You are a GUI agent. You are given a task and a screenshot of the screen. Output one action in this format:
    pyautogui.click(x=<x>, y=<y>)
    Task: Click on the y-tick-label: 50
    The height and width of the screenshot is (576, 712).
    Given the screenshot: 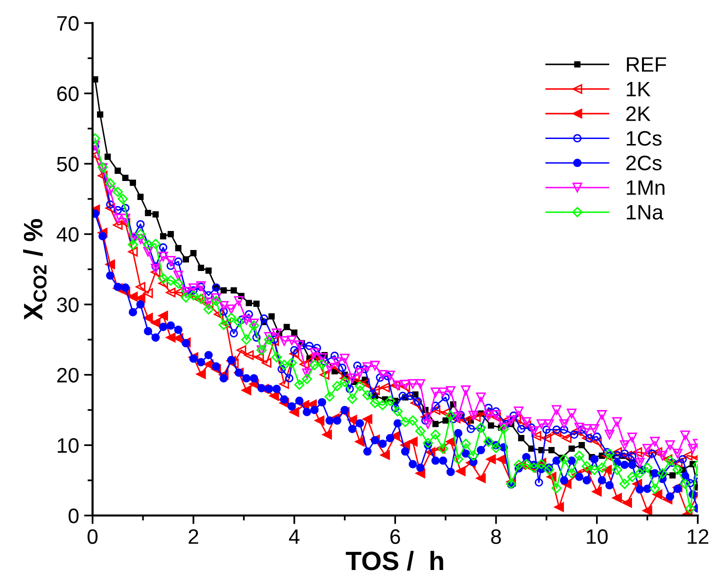 What is the action you would take?
    pyautogui.click(x=68, y=164)
    